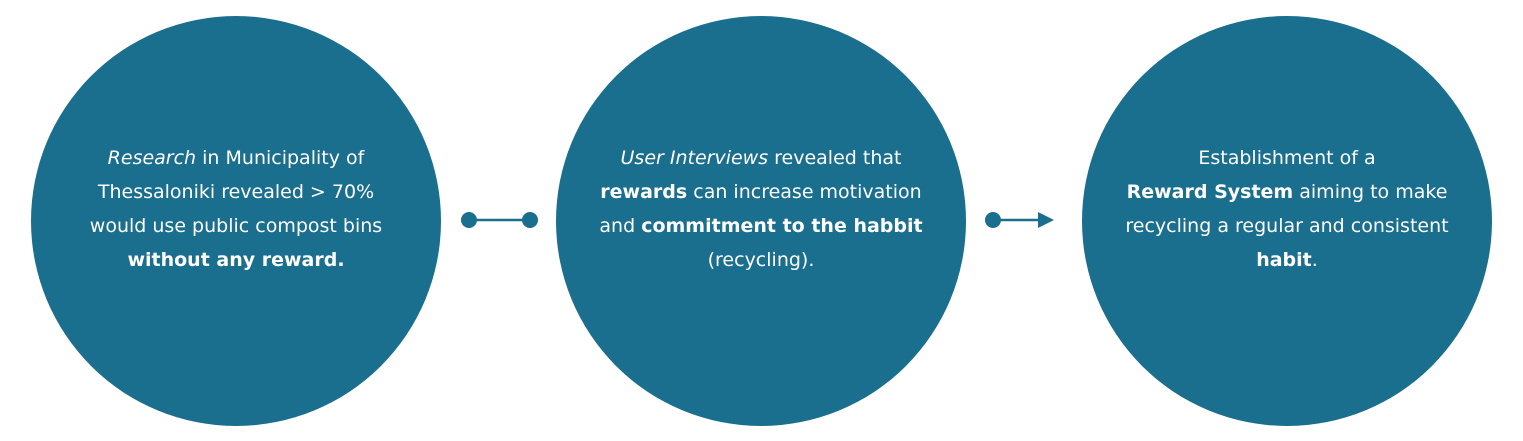 The width and height of the screenshot is (1523, 441). I want to click on bold-phrase: without any reward., so click(236, 260).